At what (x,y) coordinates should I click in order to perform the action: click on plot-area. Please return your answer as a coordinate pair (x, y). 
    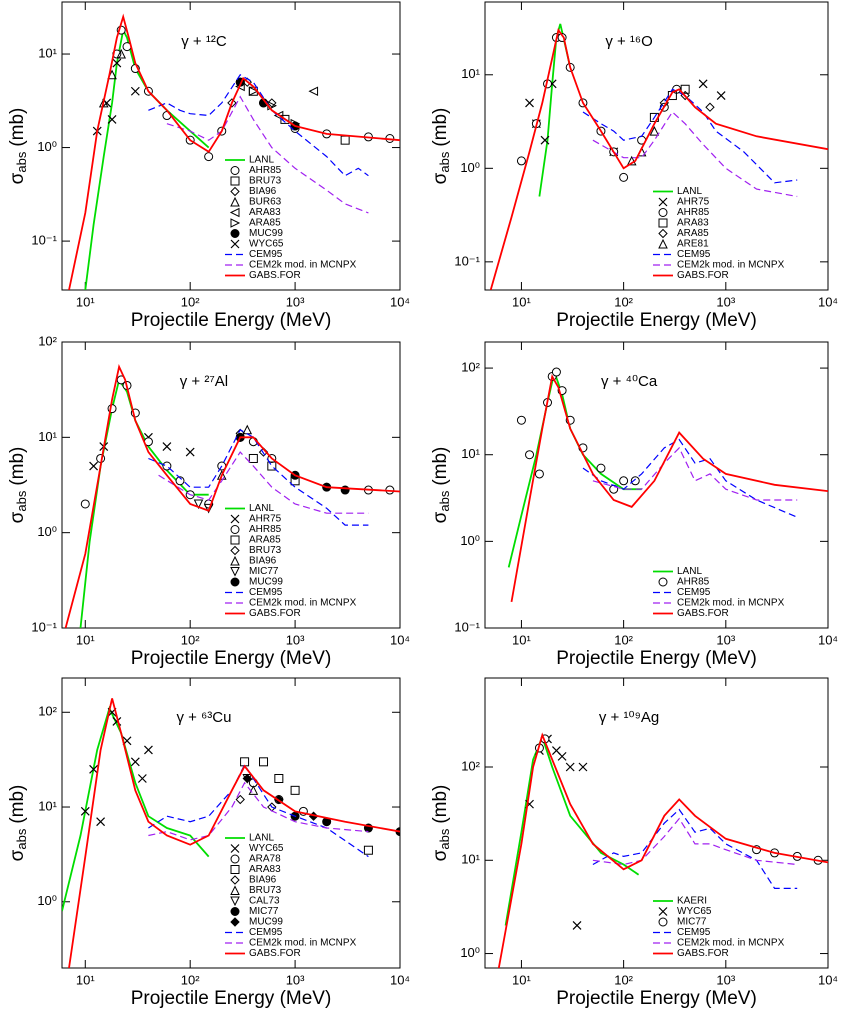
    Looking at the image, I should click on (667, 485).